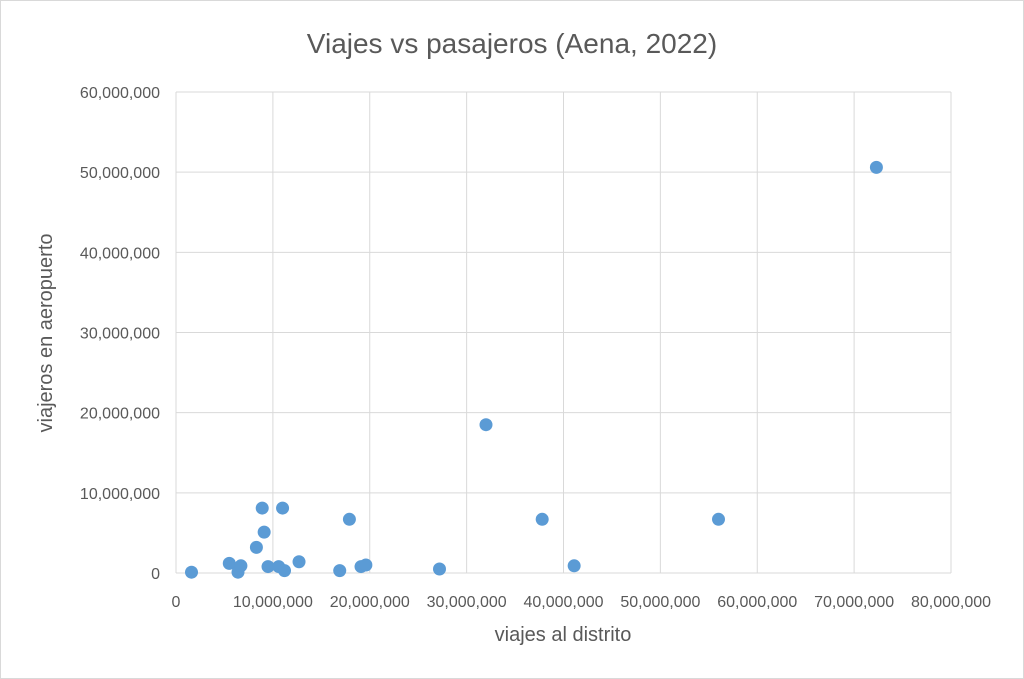 The width and height of the screenshot is (1024, 679). Describe the element at coordinates (951, 602) in the screenshot. I see `x-tick-label: 80,000,000` at that location.